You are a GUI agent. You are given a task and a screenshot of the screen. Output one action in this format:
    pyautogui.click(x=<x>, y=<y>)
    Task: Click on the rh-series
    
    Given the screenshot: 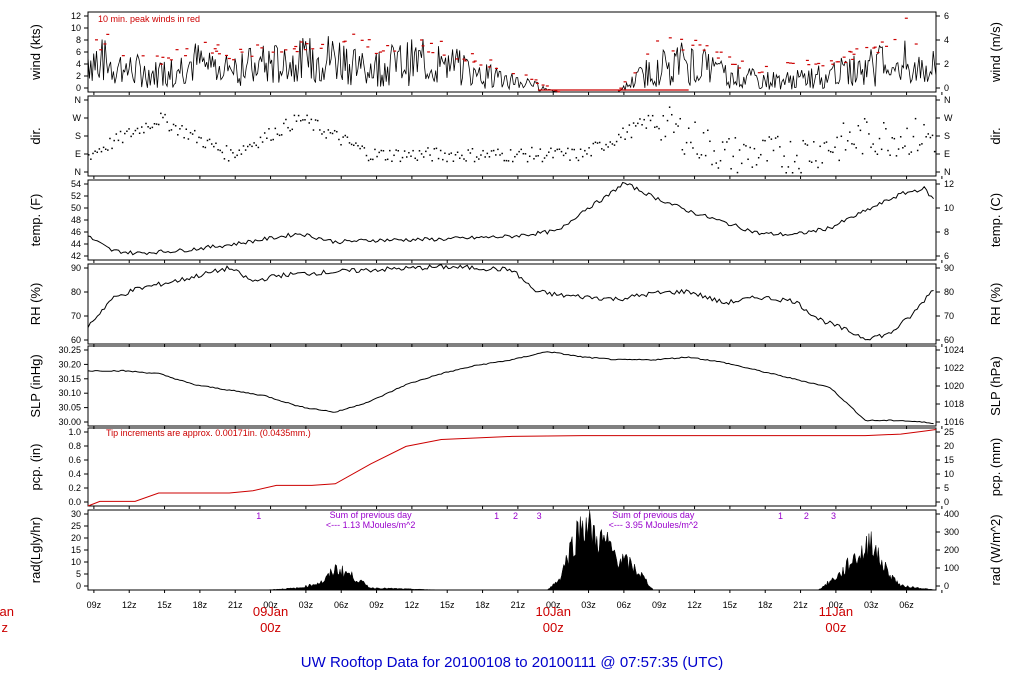 What is the action you would take?
    pyautogui.click(x=510, y=302)
    